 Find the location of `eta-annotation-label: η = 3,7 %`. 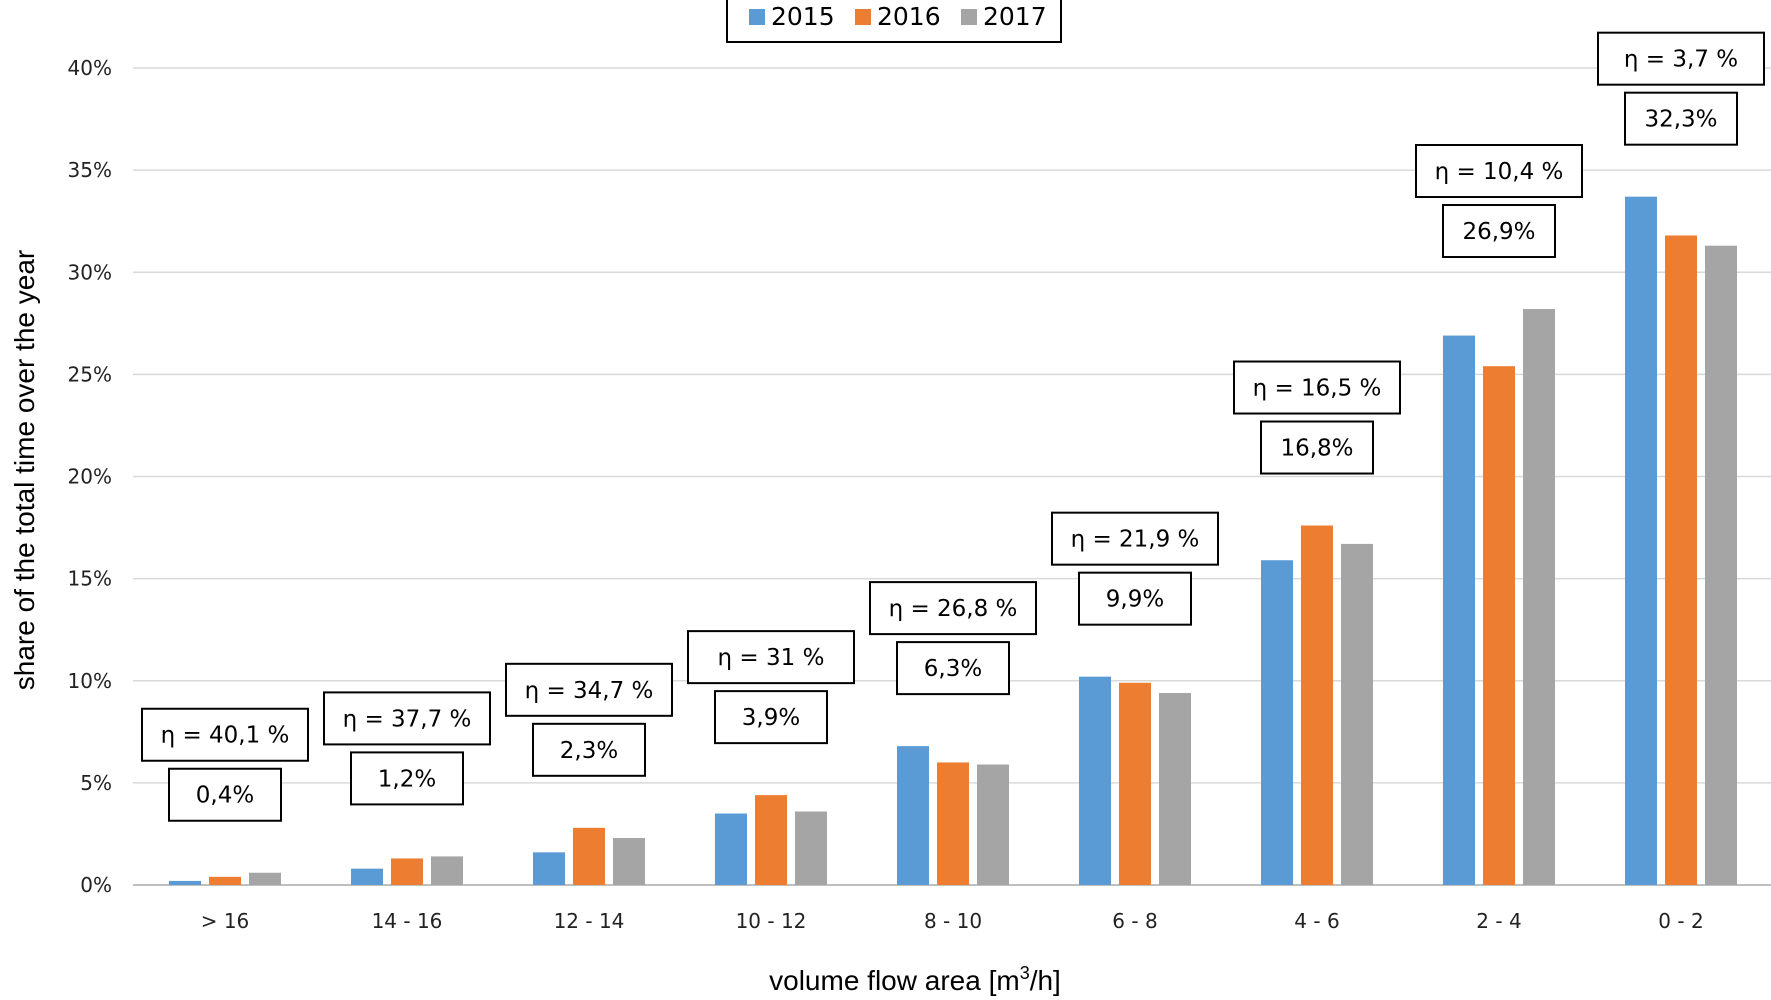

eta-annotation-label: η = 3,7 % is located at coordinates (1681, 60).